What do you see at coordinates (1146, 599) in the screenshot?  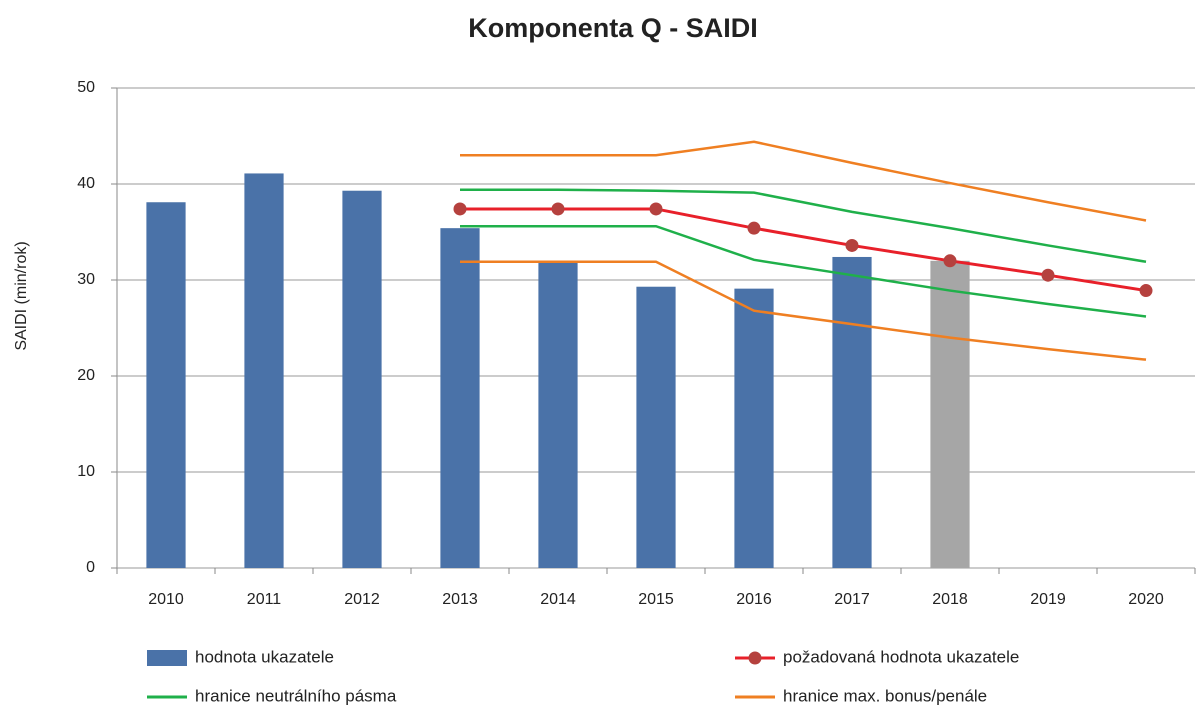 I see `x-tick-label: 2020` at bounding box center [1146, 599].